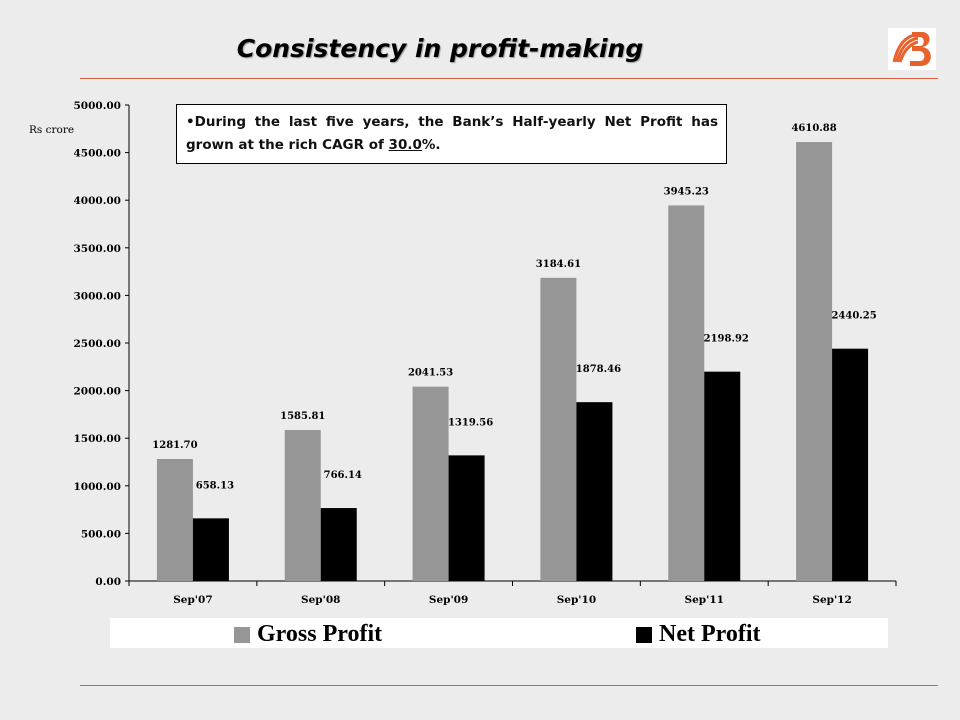  Describe the element at coordinates (686, 191) in the screenshot. I see `data-label-gross-profit: 3945.23` at that location.